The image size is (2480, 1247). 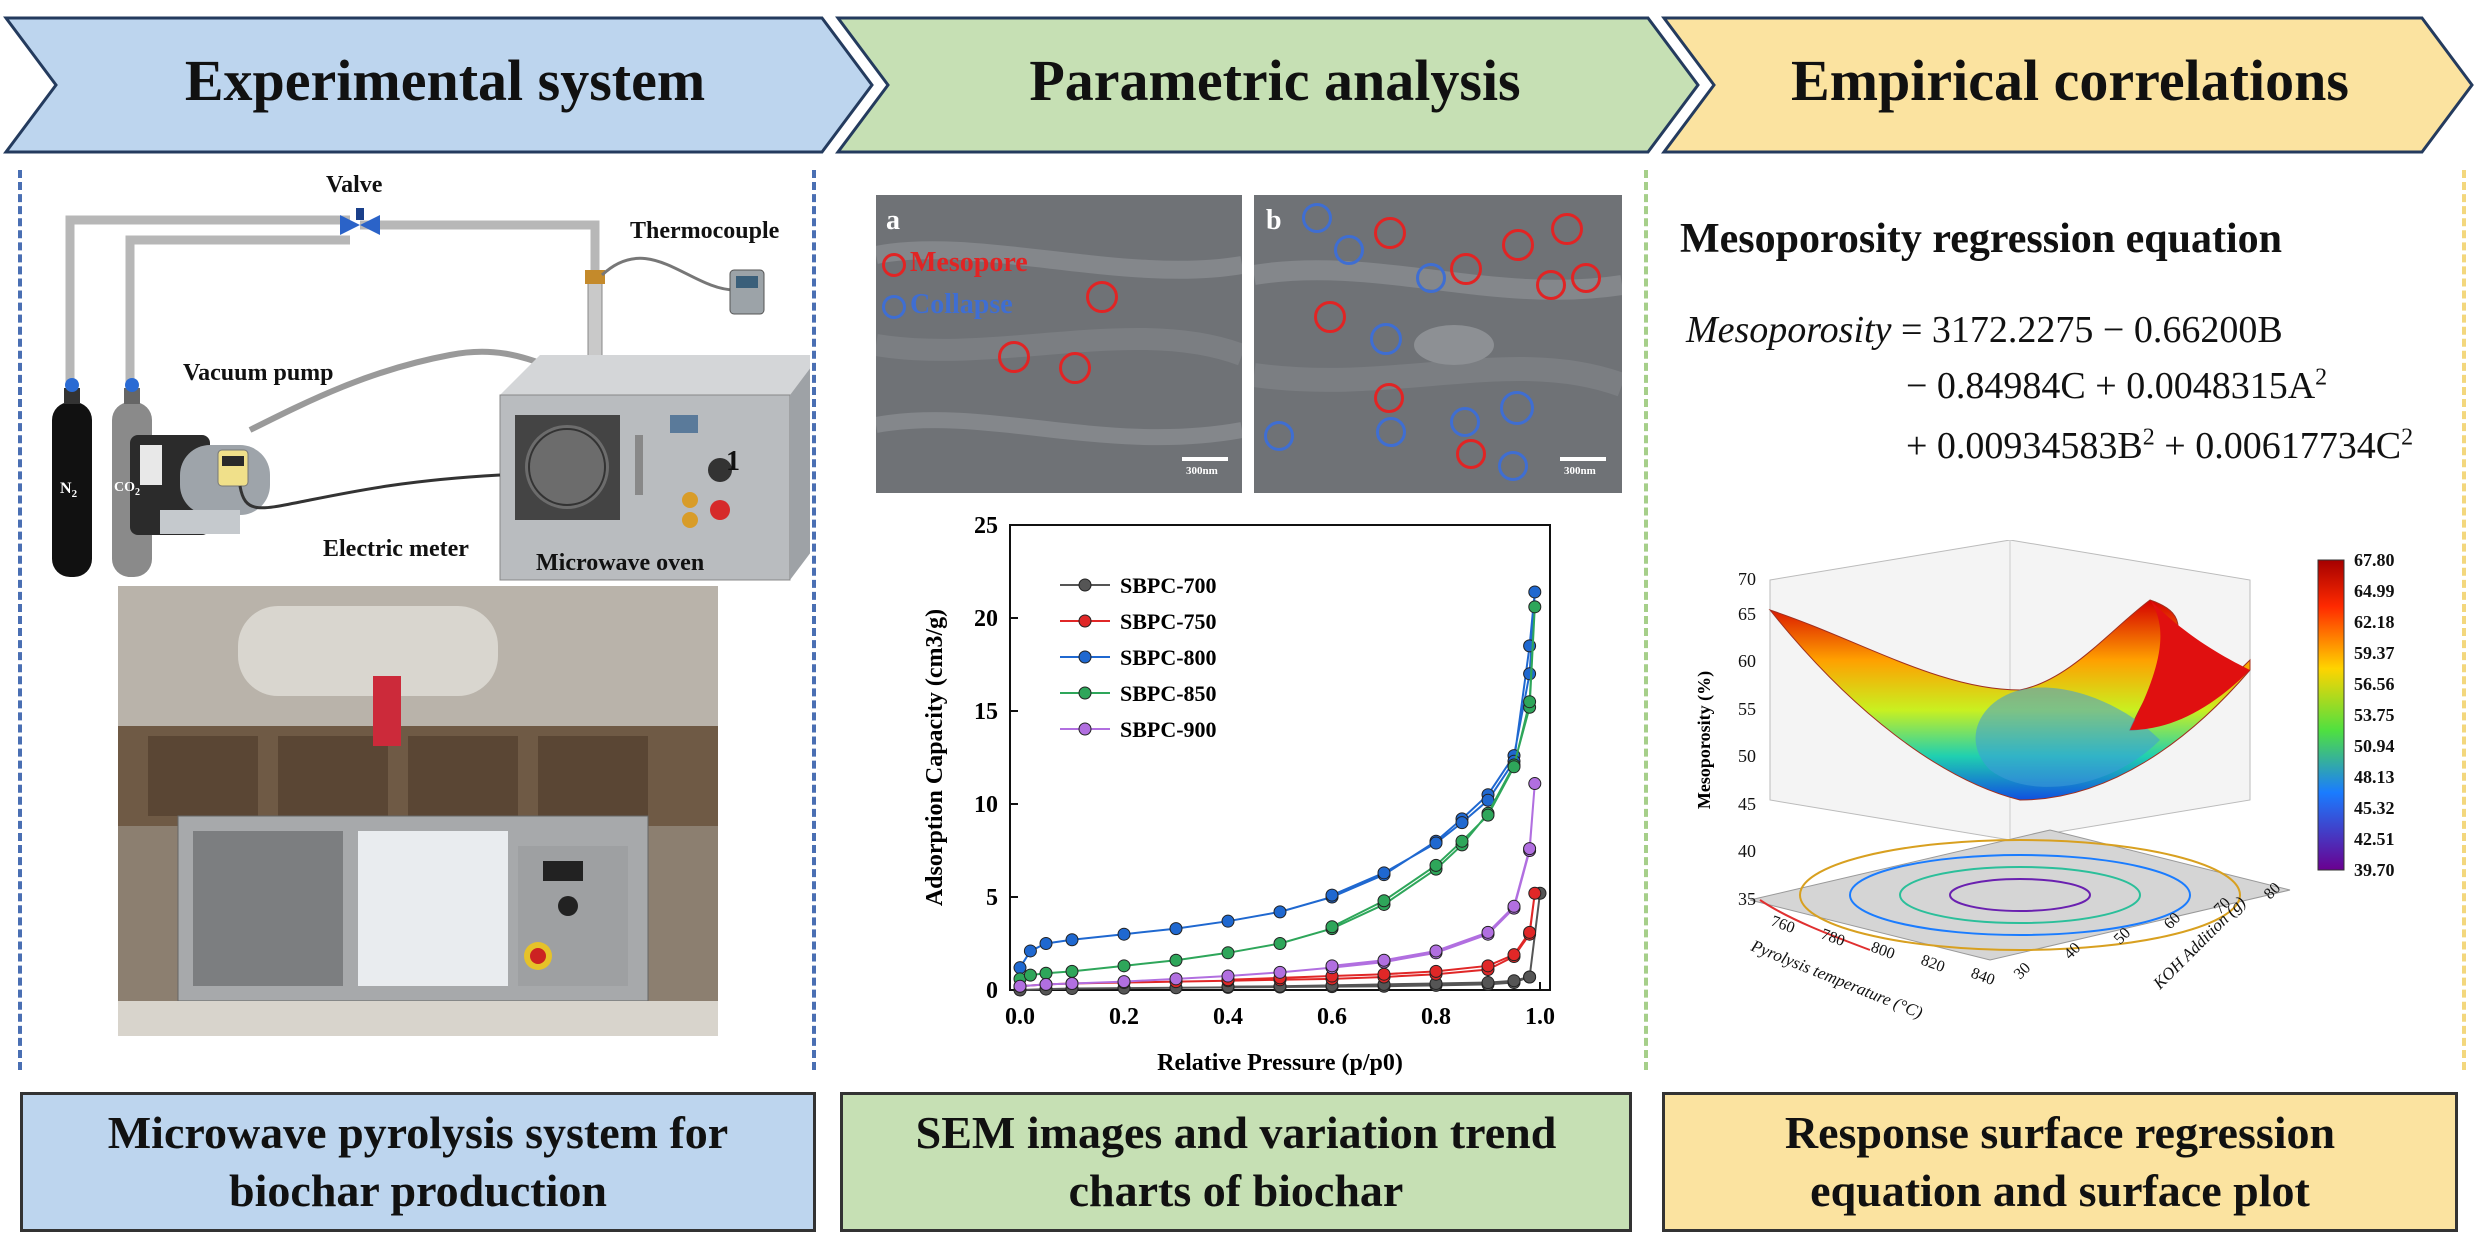 I want to click on z-tick: 60, so click(x=1747, y=661).